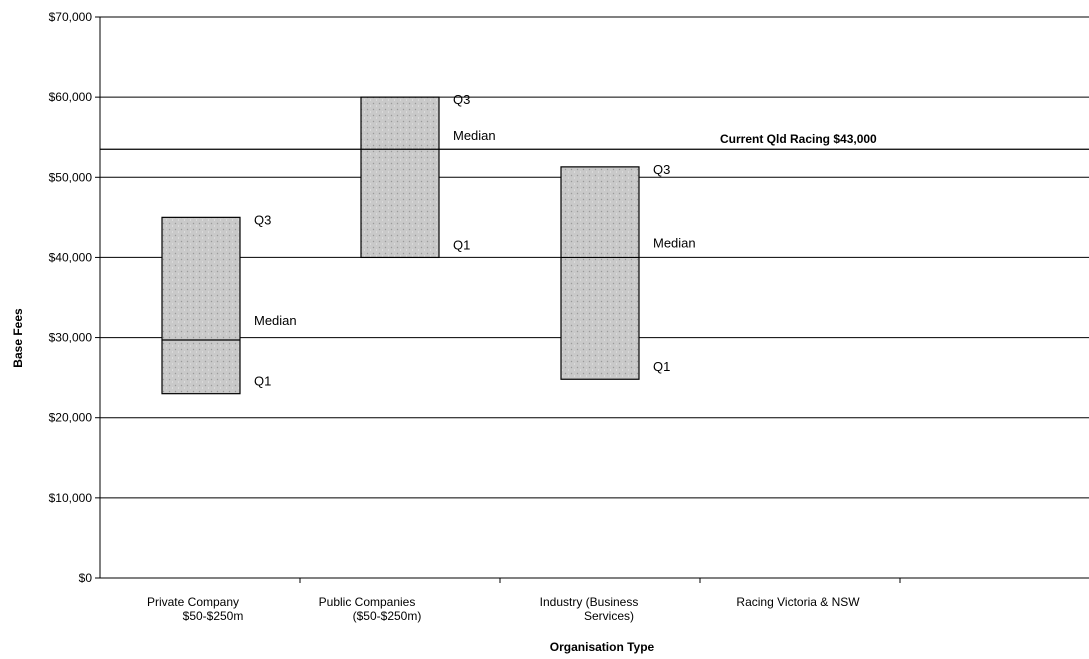 This screenshot has width=1089, height=659. I want to click on x-category-label: Private Company, so click(193, 602).